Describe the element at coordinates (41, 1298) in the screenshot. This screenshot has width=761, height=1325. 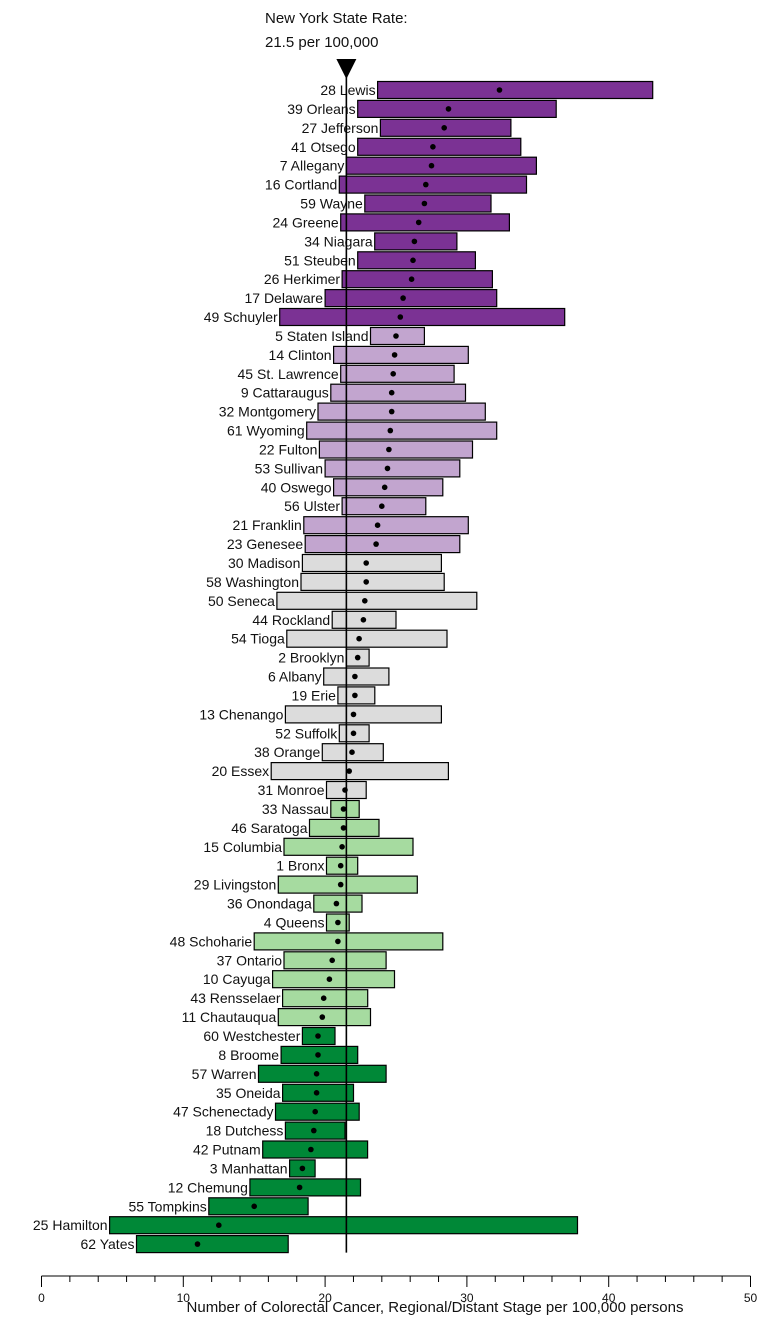
I see `x-tick-label: 0` at that location.